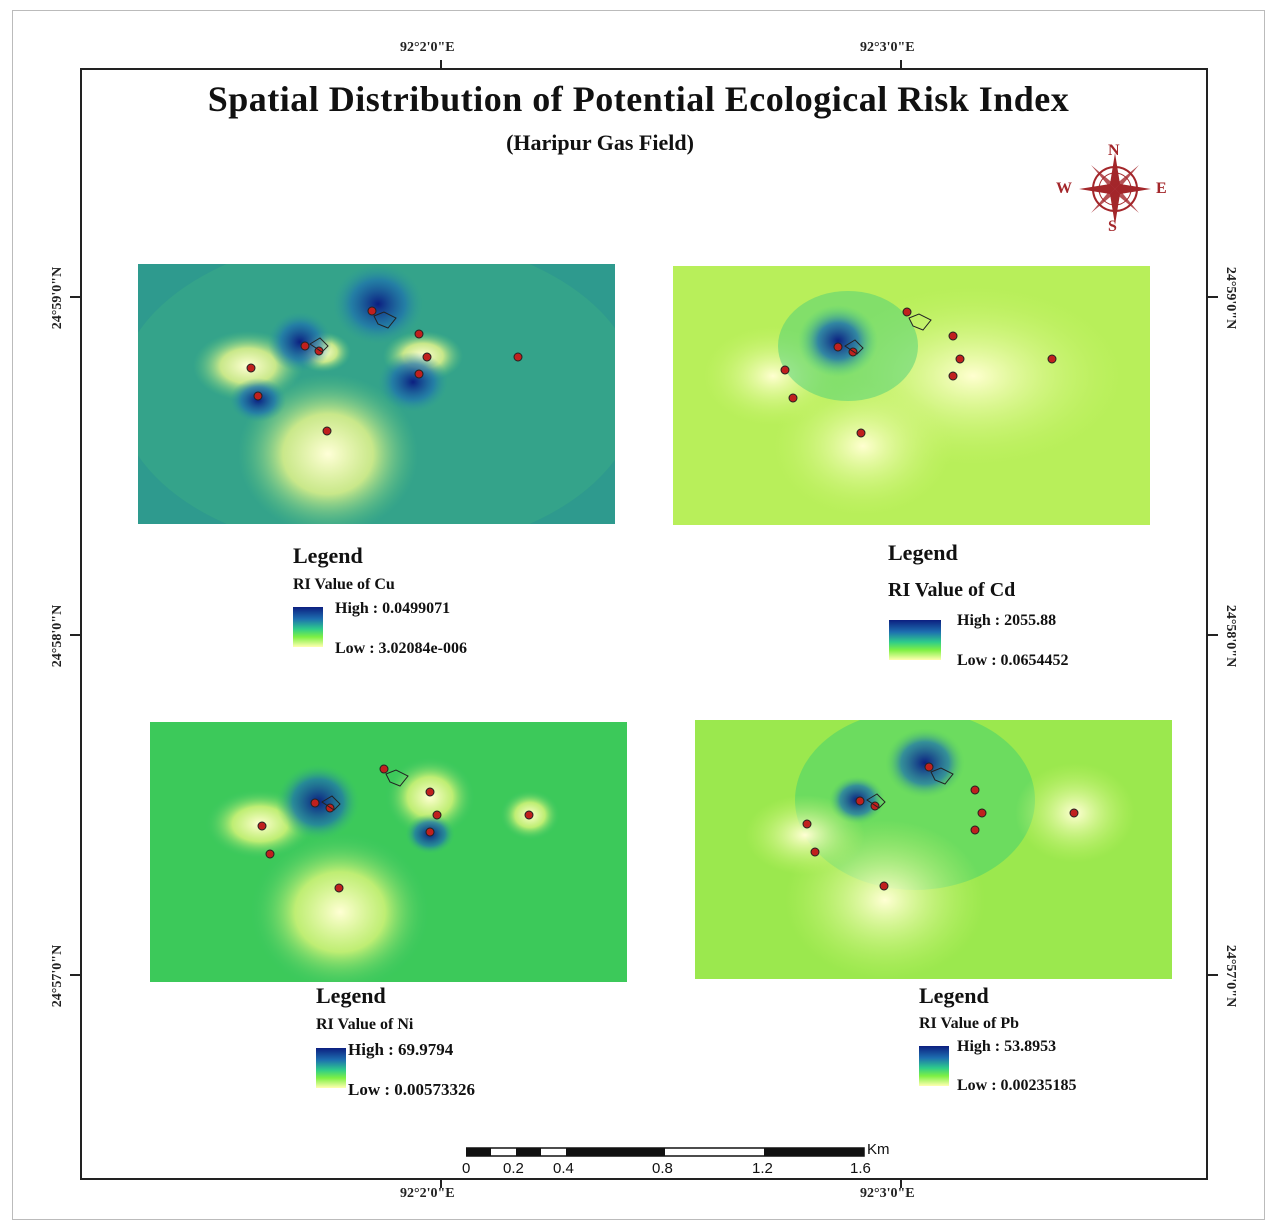 The height and width of the screenshot is (1230, 1277). I want to click on legend-label-cu: RI Value of Cu, so click(344, 585).